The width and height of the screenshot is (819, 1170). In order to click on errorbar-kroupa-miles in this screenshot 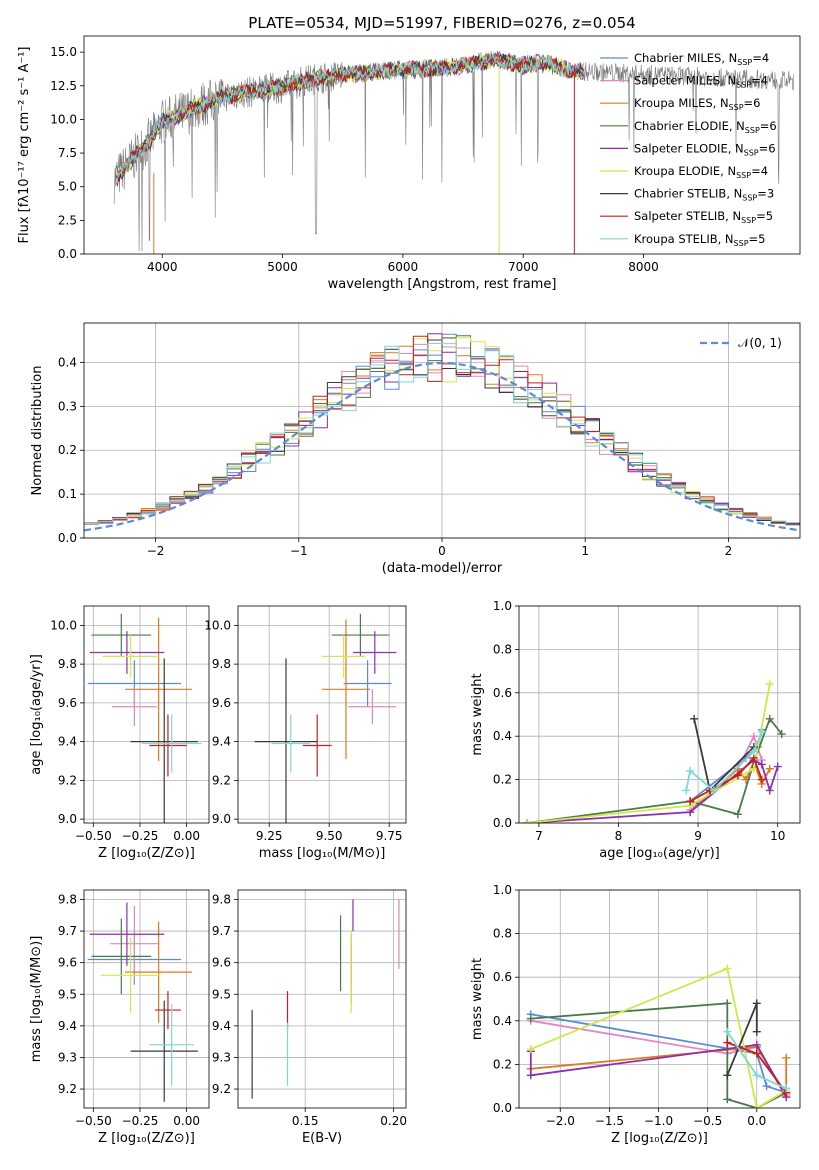, I will do `click(159, 689)`.